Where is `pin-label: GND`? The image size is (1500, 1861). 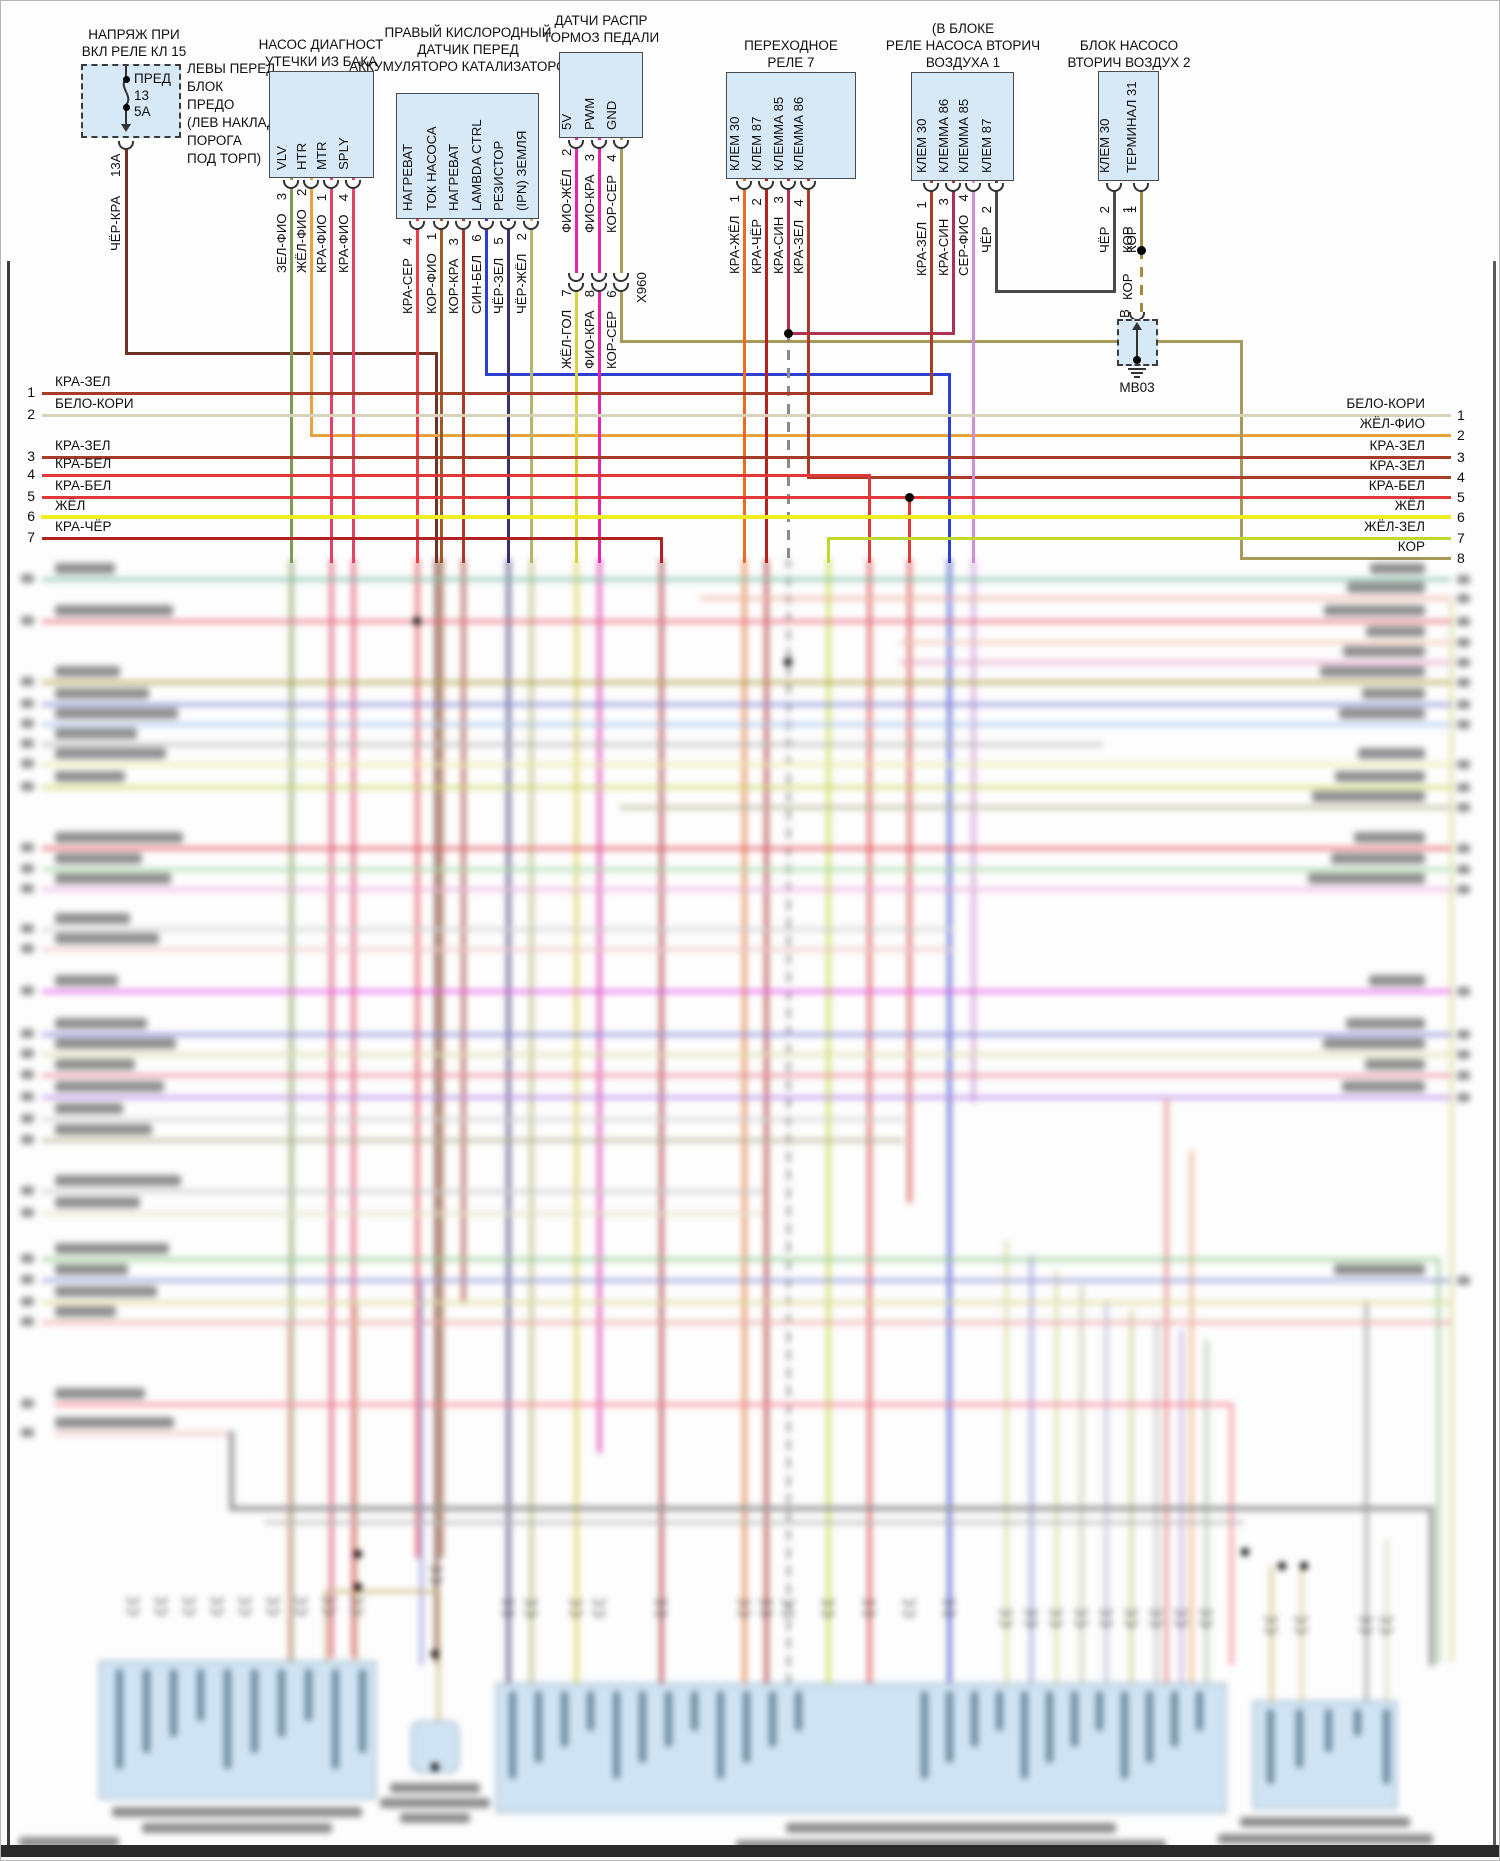 pin-label: GND is located at coordinates (611, 115).